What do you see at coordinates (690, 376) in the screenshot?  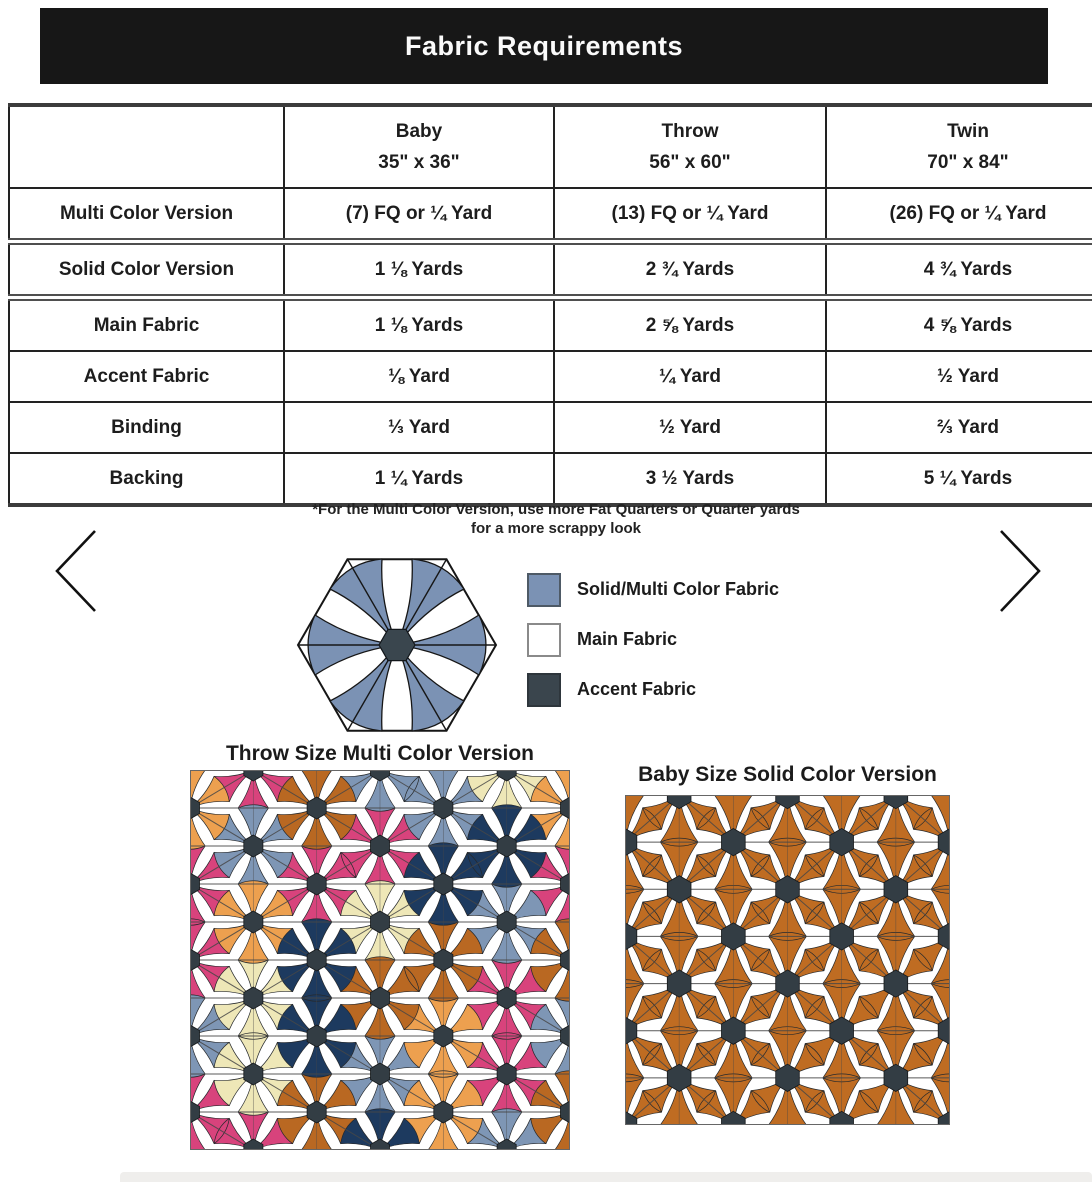 I see `row-value: ¼ Yard` at bounding box center [690, 376].